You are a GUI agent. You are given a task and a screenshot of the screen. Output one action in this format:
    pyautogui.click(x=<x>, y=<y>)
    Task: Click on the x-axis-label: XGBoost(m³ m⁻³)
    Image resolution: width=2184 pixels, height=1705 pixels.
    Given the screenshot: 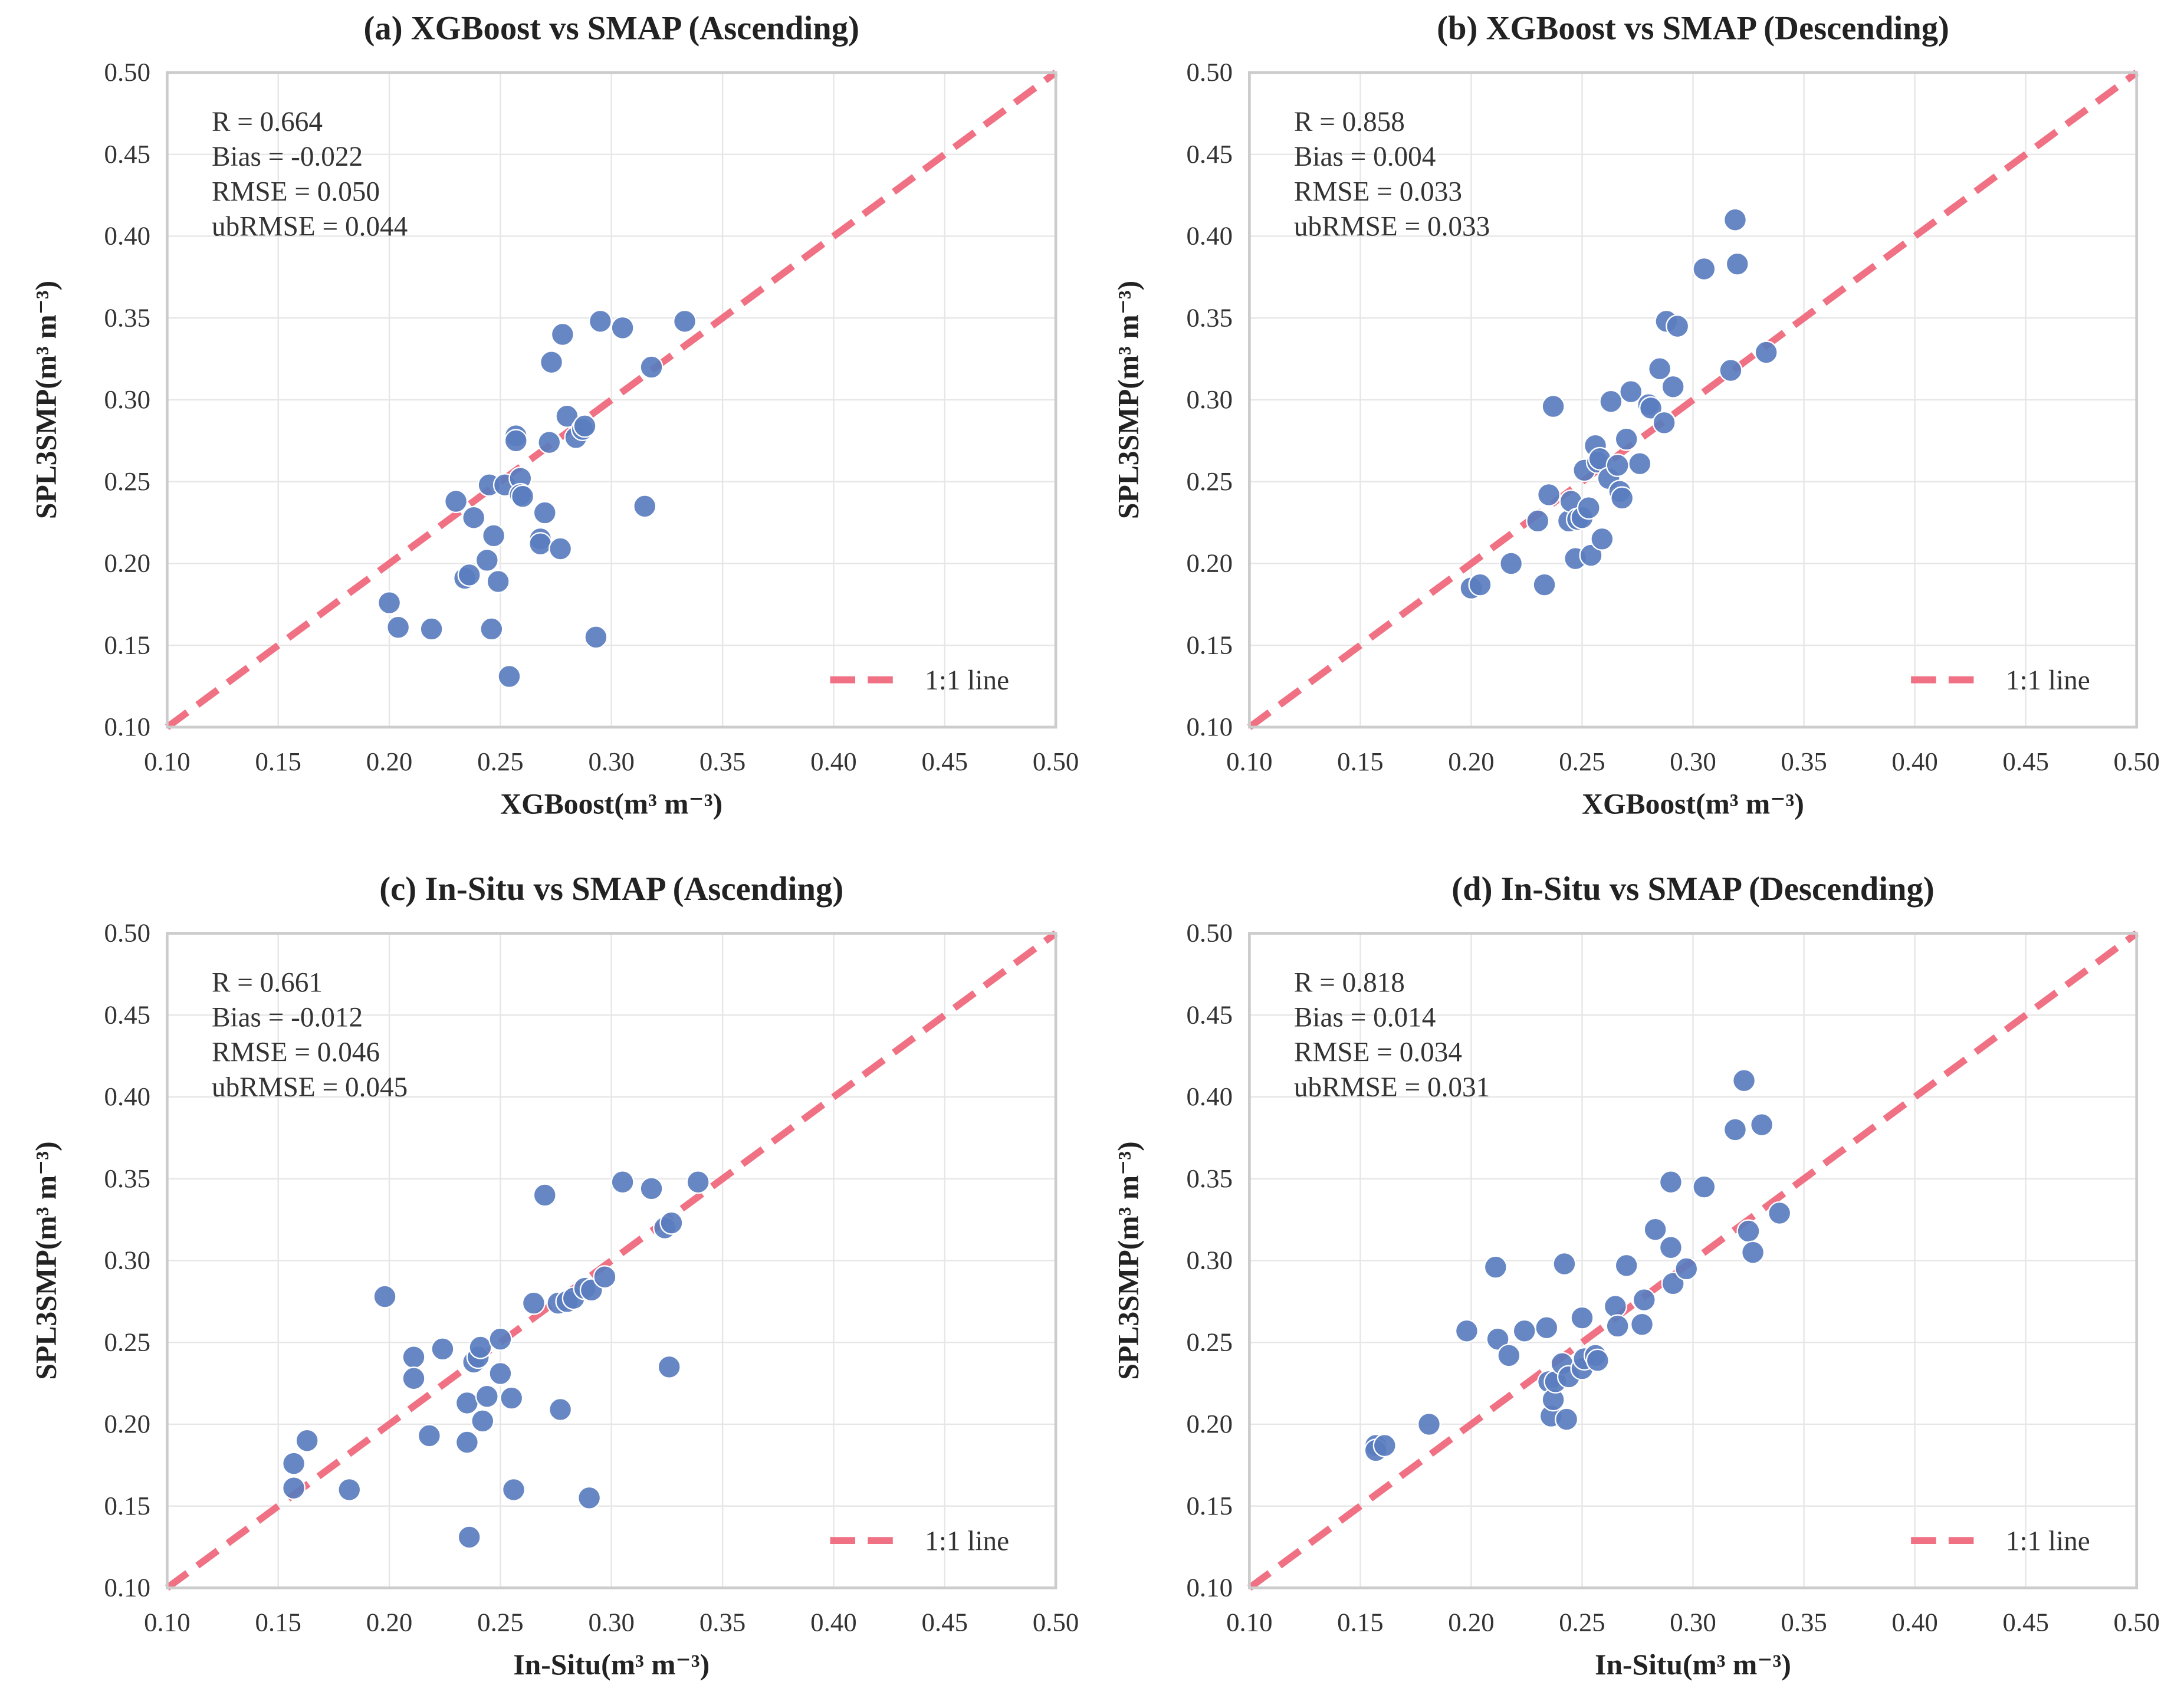 What is the action you would take?
    pyautogui.click(x=1693, y=804)
    